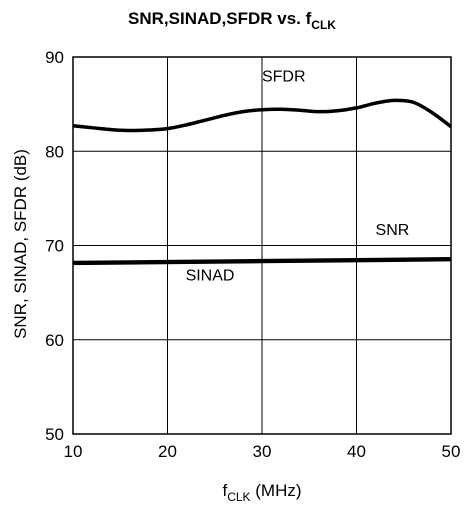 This screenshot has height=506, width=464. I want to click on x-axis-label: fCLK (MHz), so click(261, 492).